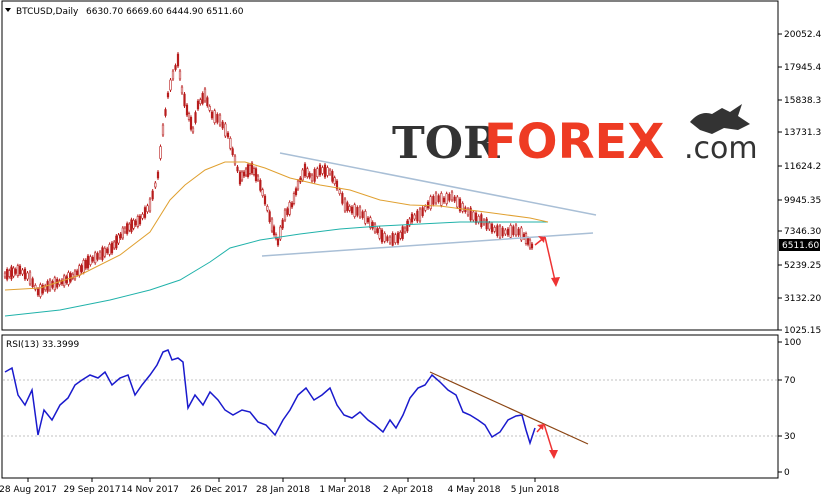 Image resolution: width=821 pixels, height=500 pixels. What do you see at coordinates (427, 244) in the screenshot?
I see `triangle-lower-trendline` at bounding box center [427, 244].